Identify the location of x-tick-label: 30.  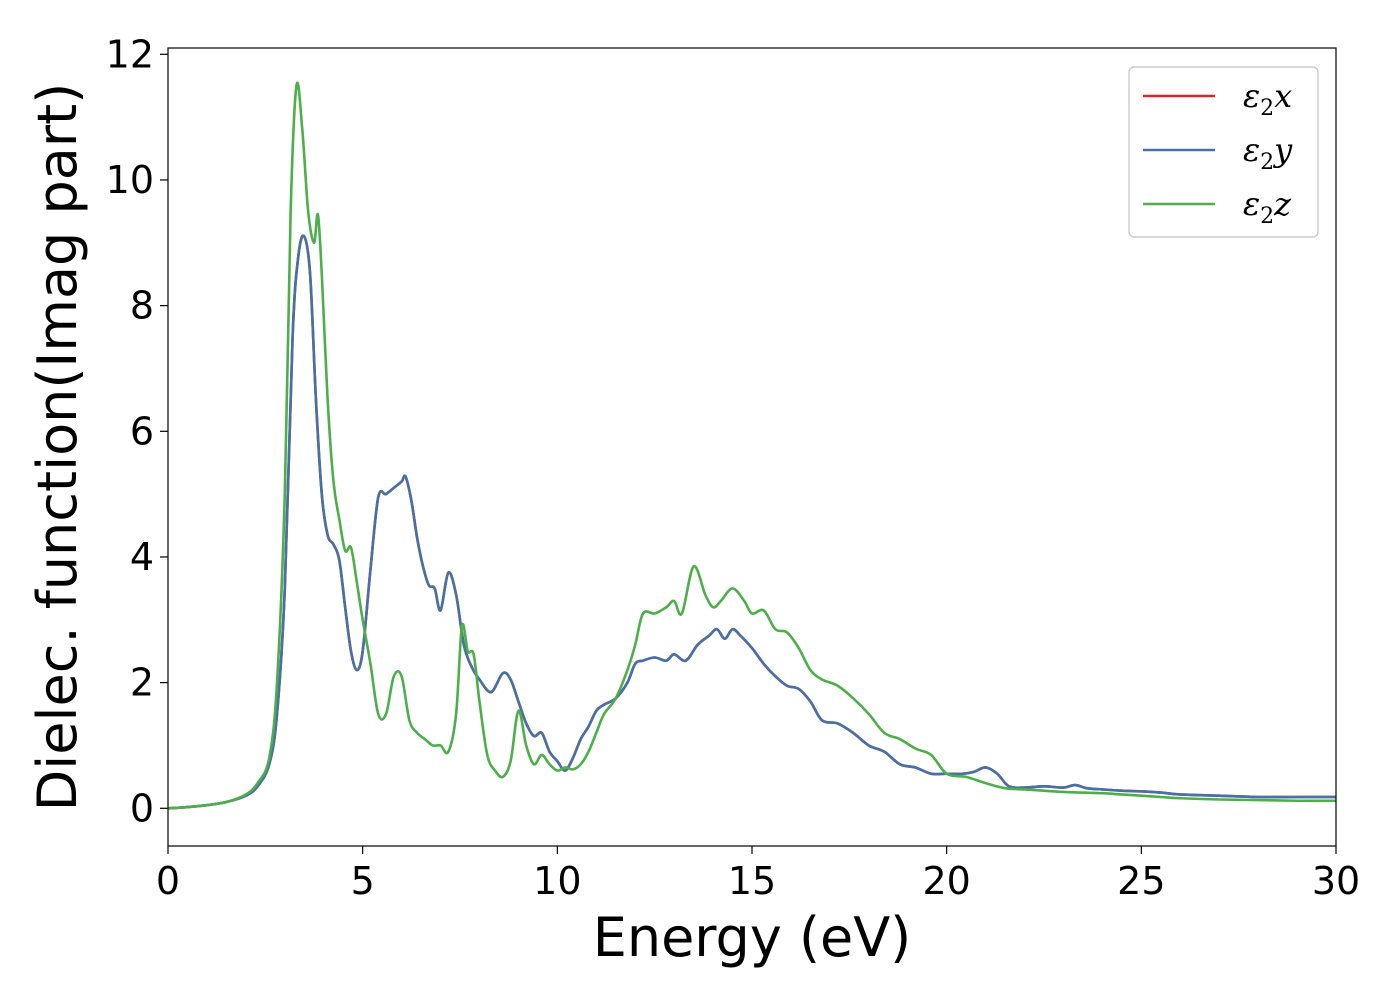
(1336, 881).